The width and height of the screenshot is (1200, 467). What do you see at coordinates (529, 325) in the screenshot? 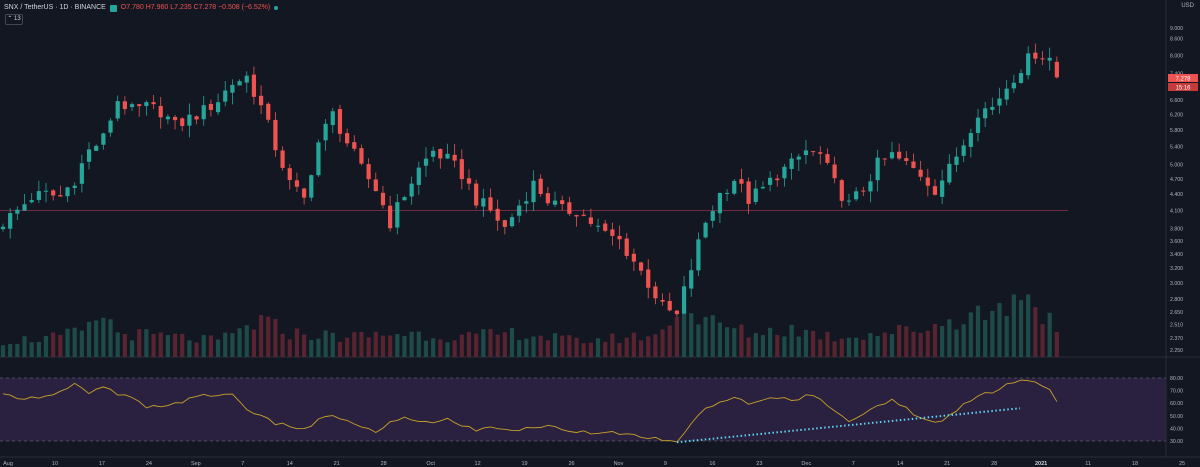
I see `volume-bars` at bounding box center [529, 325].